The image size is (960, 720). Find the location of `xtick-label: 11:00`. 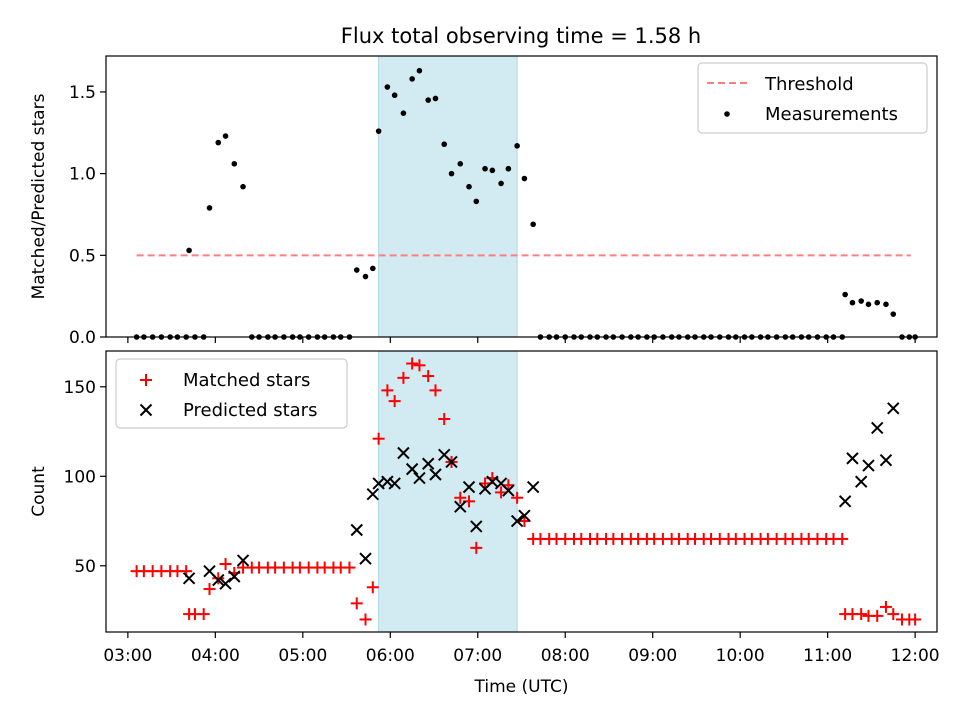

xtick-label: 11:00 is located at coordinates (827, 656).